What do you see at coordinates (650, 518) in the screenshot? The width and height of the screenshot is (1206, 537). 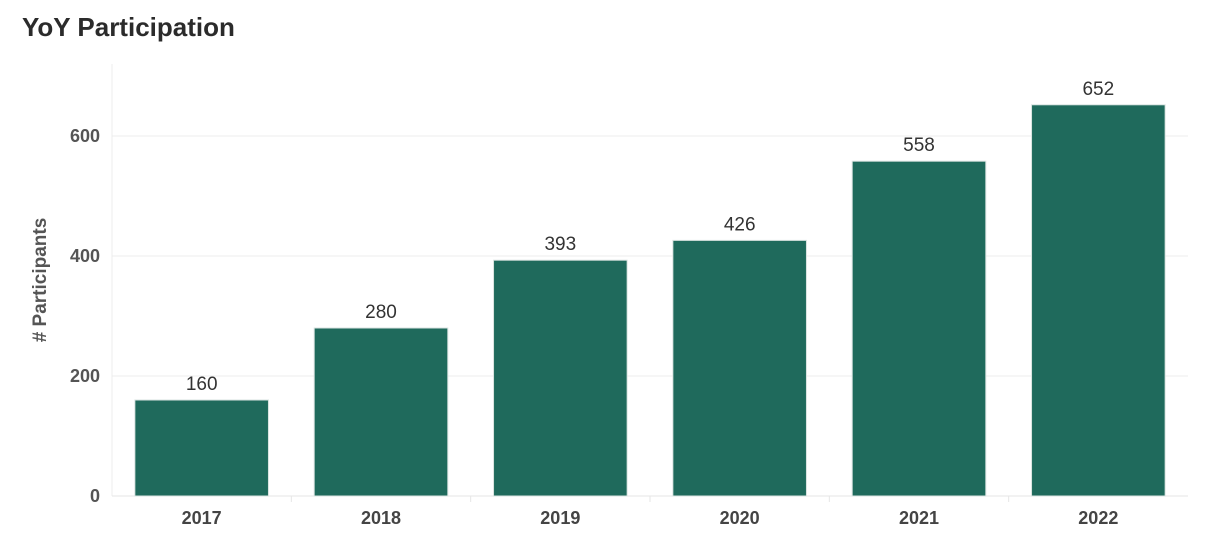 I see `x-axis-ticks: 2017 2018 2019 2020 2021 2022` at bounding box center [650, 518].